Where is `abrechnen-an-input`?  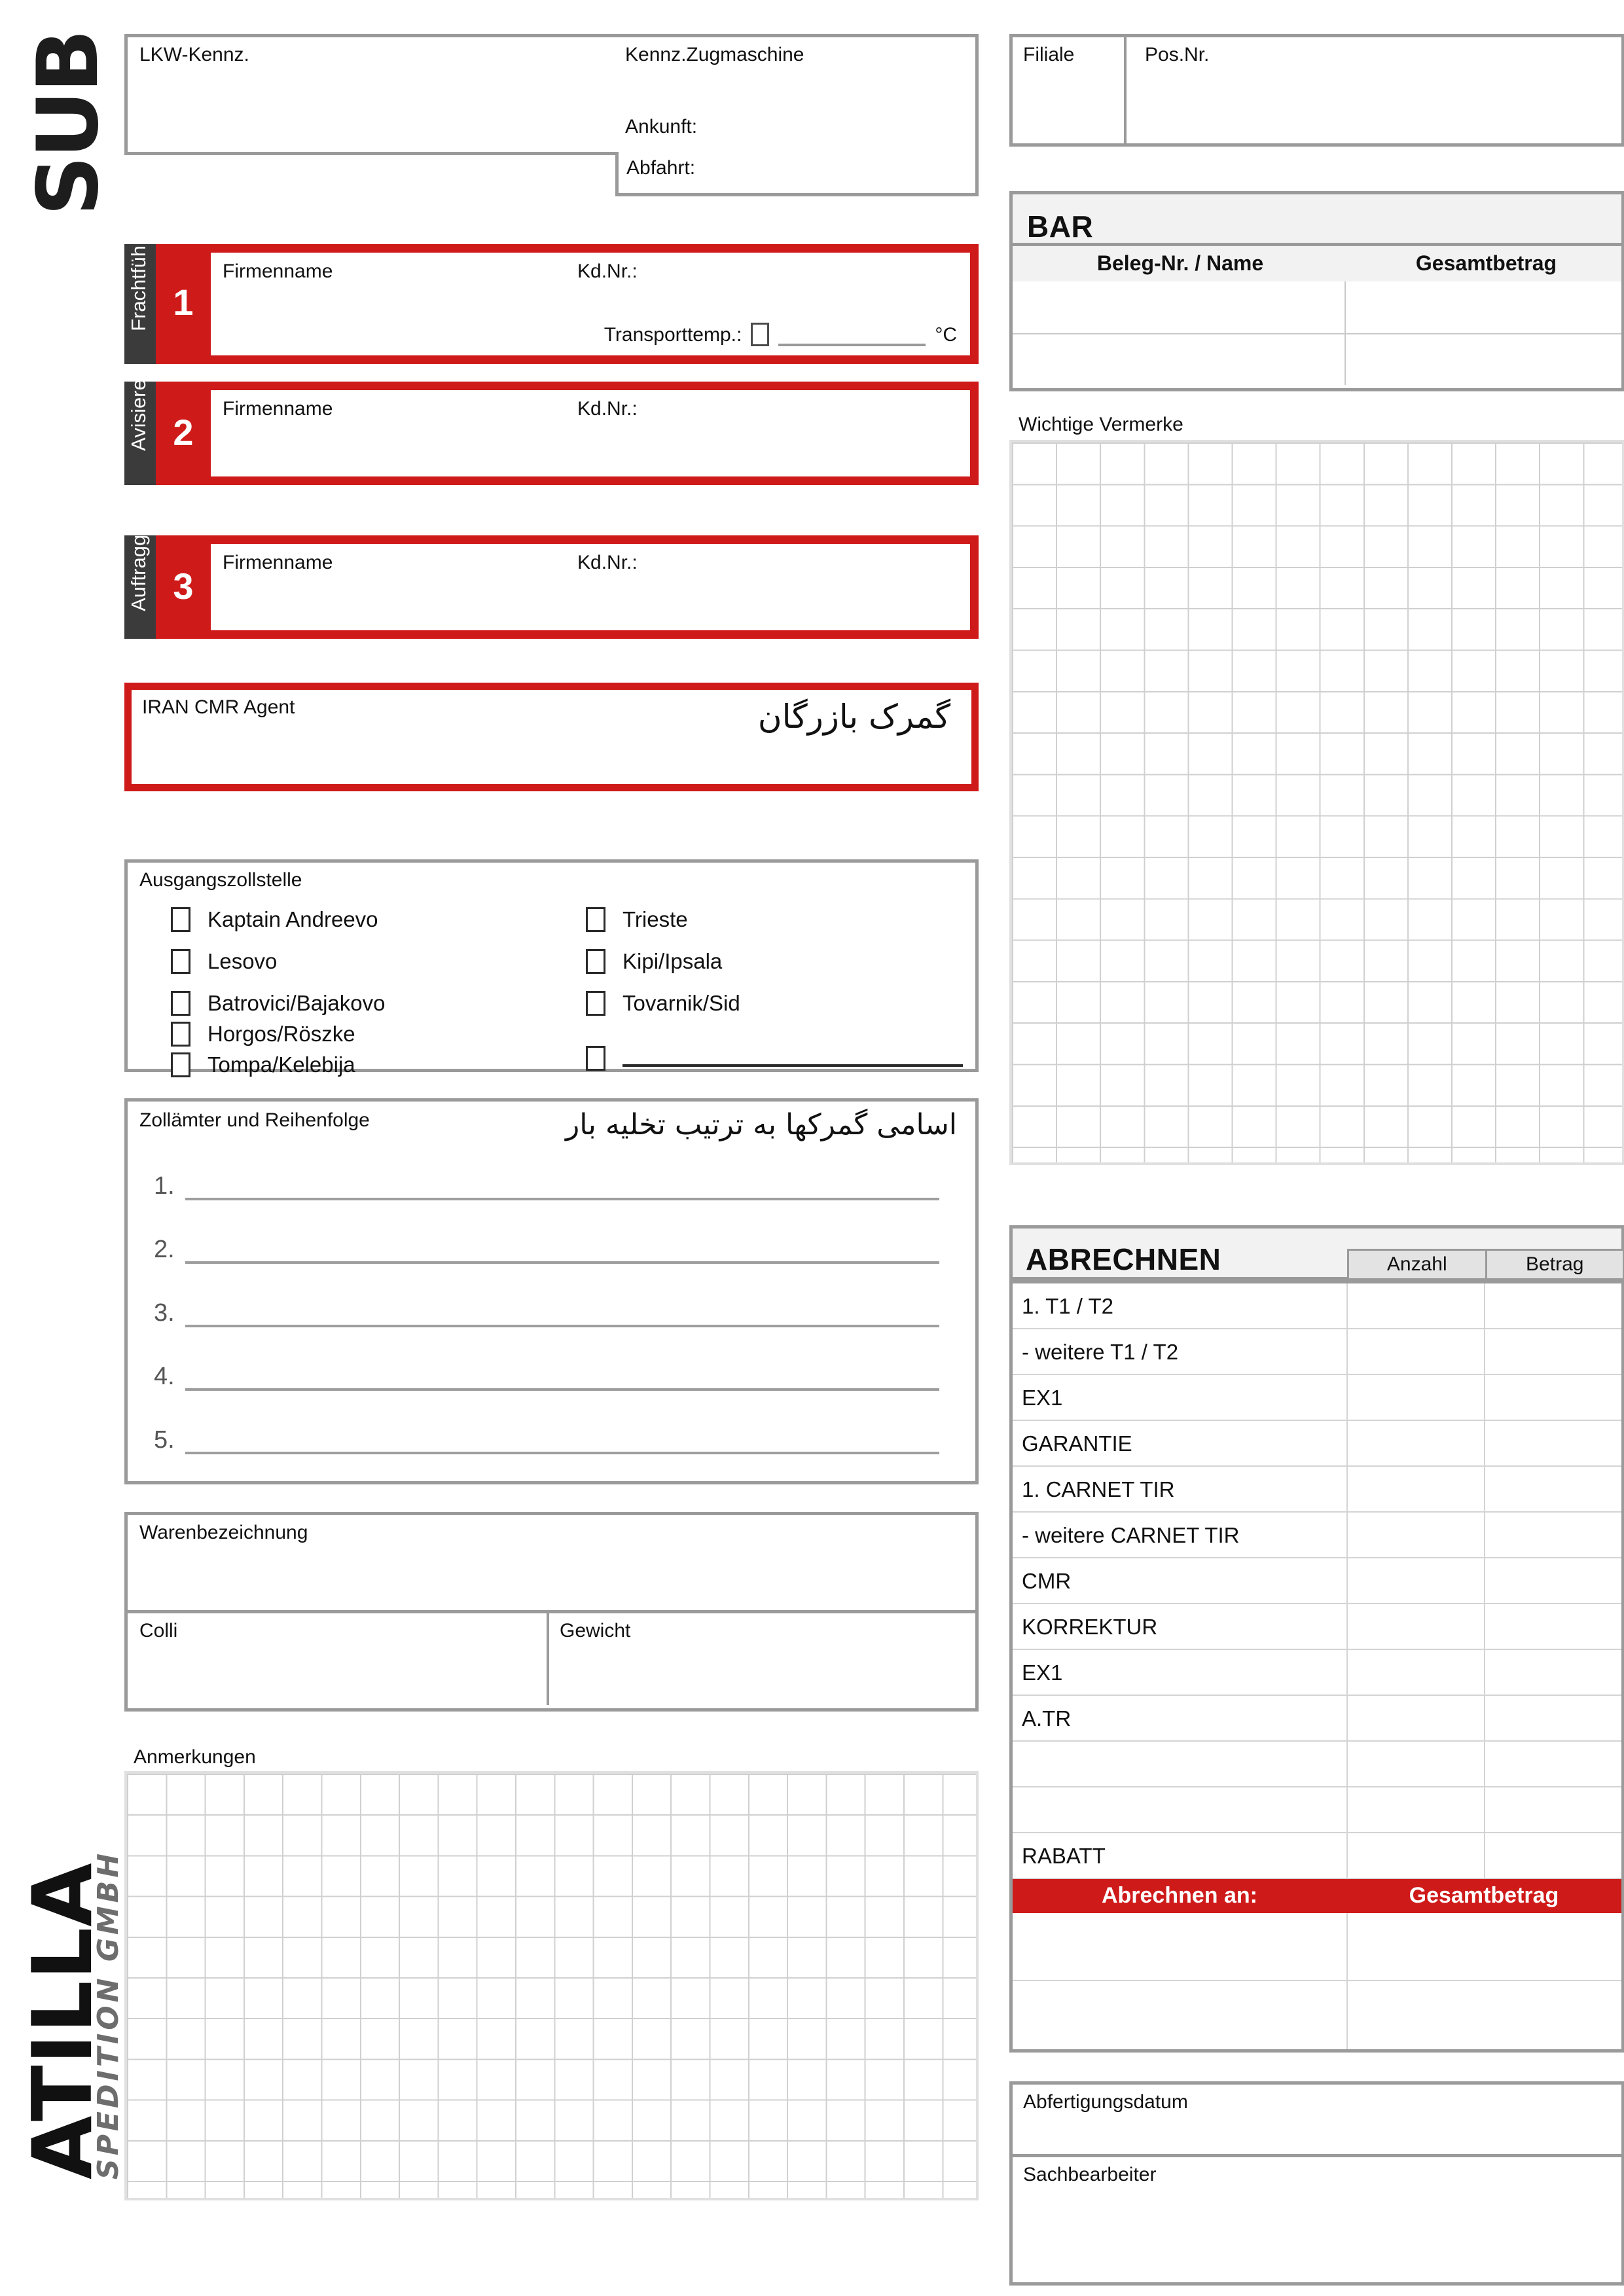
abrechnen-an-input is located at coordinates (1179, 1946).